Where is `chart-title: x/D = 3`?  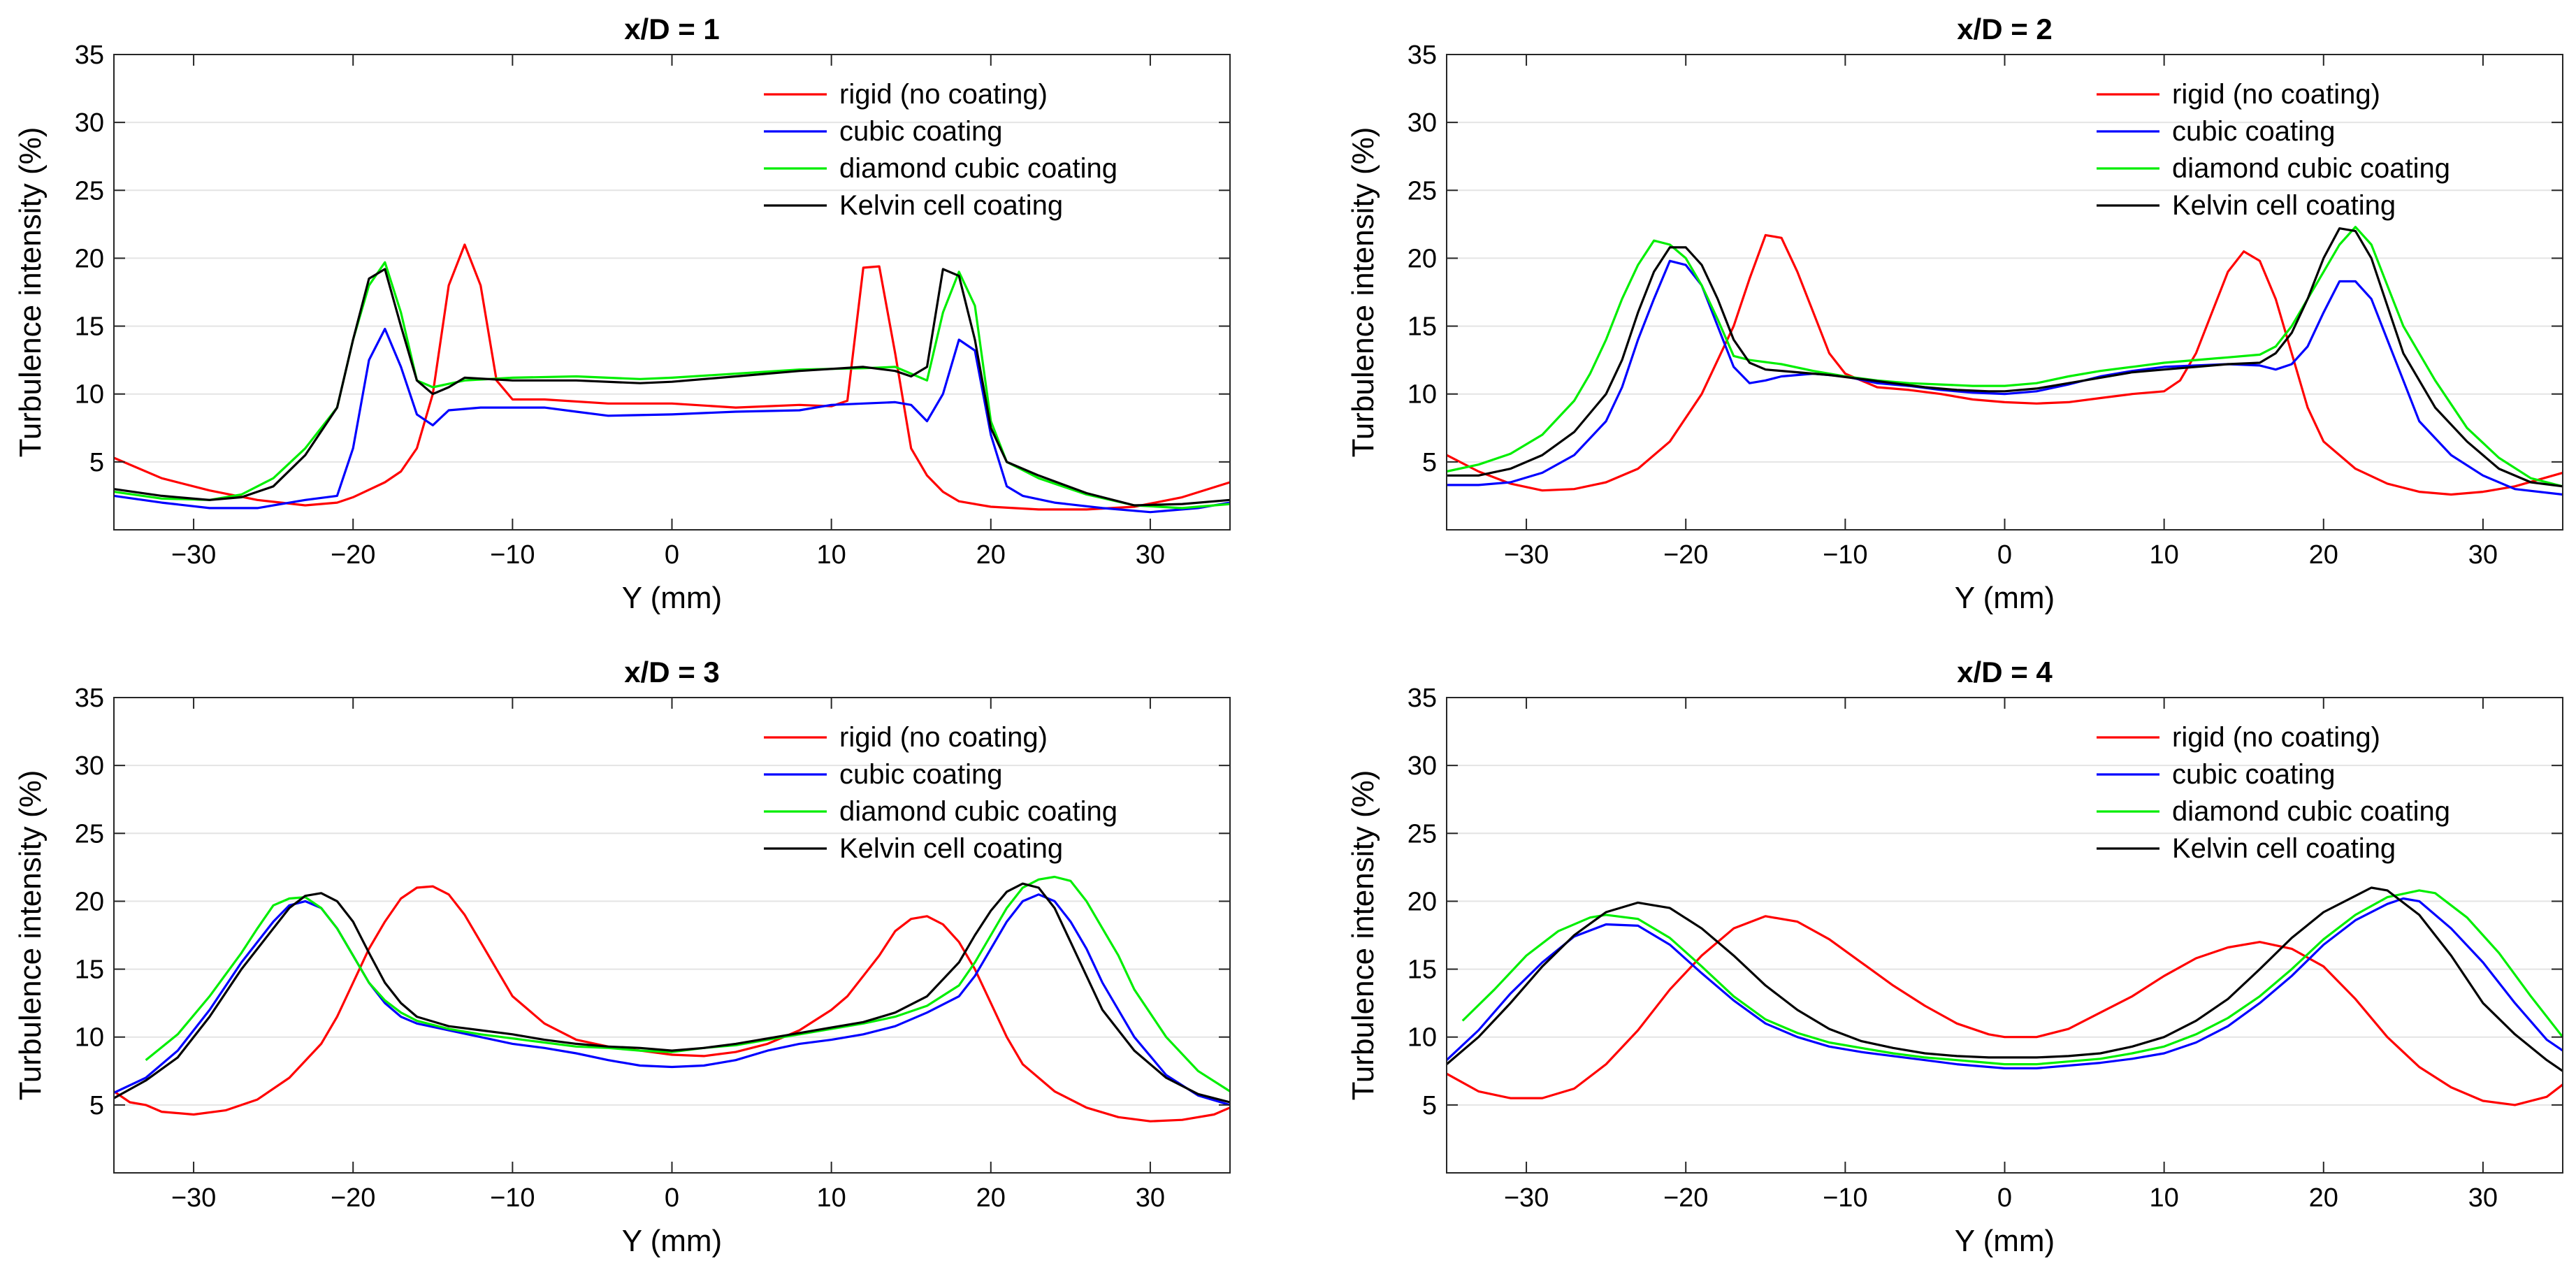
chart-title: x/D = 3 is located at coordinates (672, 672).